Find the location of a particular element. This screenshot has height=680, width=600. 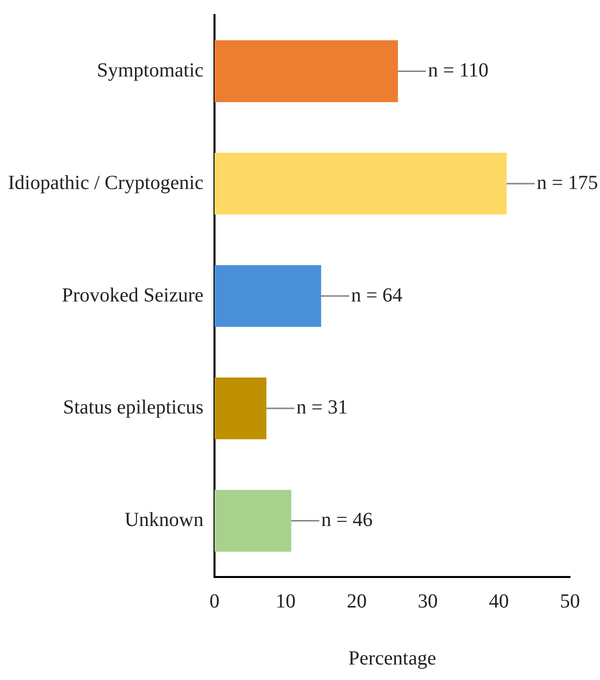

x-tick-label: 50 is located at coordinates (570, 601).